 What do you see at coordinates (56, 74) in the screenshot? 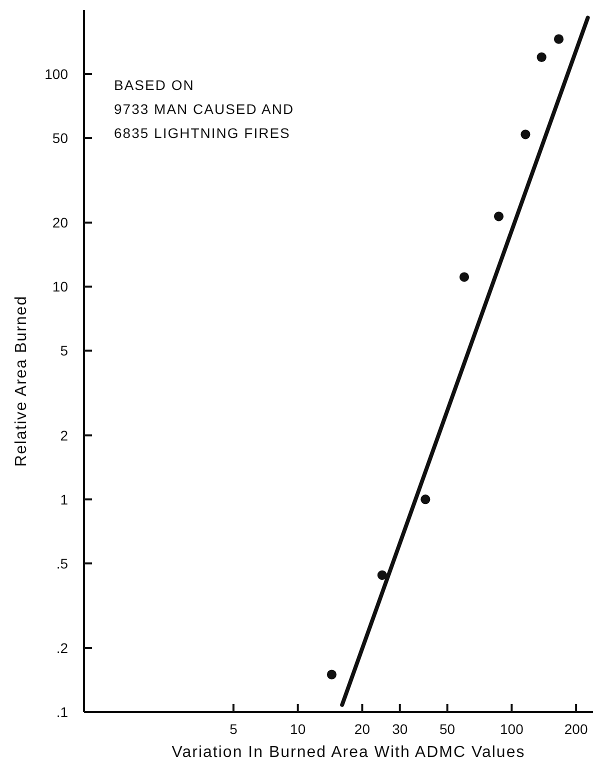
I see `y-tick-label: 100` at bounding box center [56, 74].